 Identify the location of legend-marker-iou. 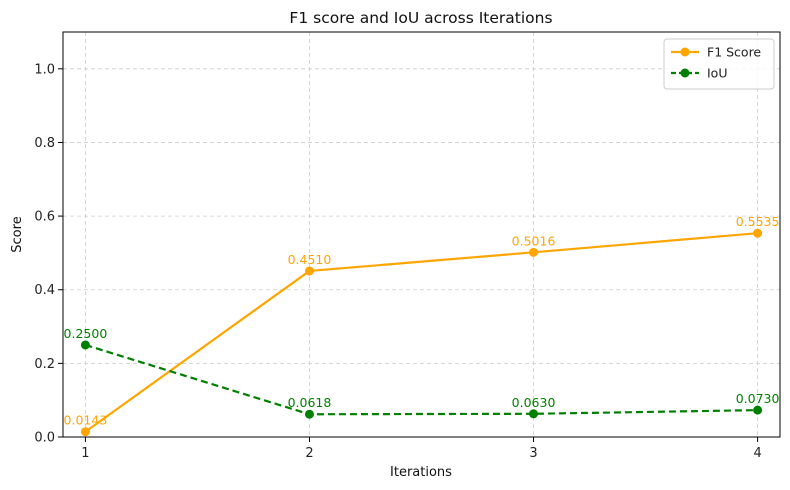
(685, 73).